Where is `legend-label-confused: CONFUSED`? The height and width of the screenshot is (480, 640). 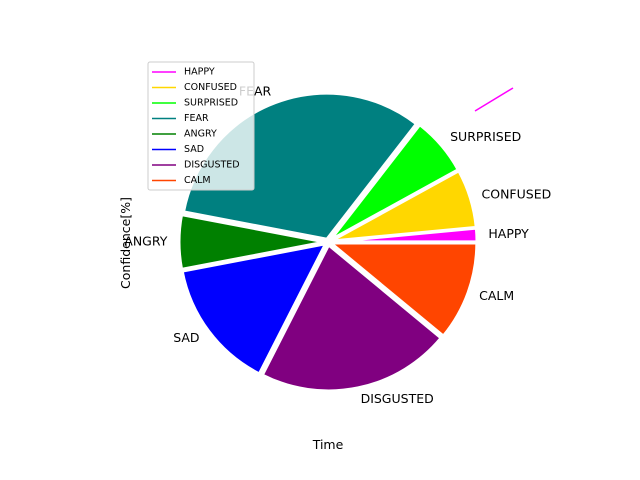 legend-label-confused: CONFUSED is located at coordinates (210, 87).